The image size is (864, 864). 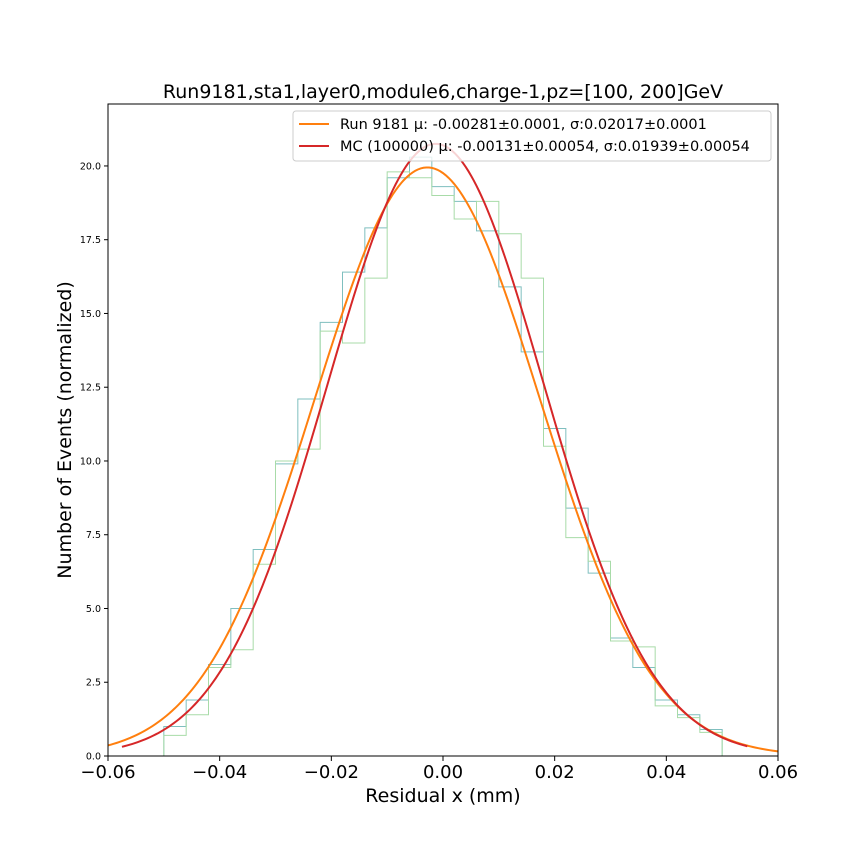 What do you see at coordinates (442, 796) in the screenshot?
I see `x-axis-label: Residual x (mm)` at bounding box center [442, 796].